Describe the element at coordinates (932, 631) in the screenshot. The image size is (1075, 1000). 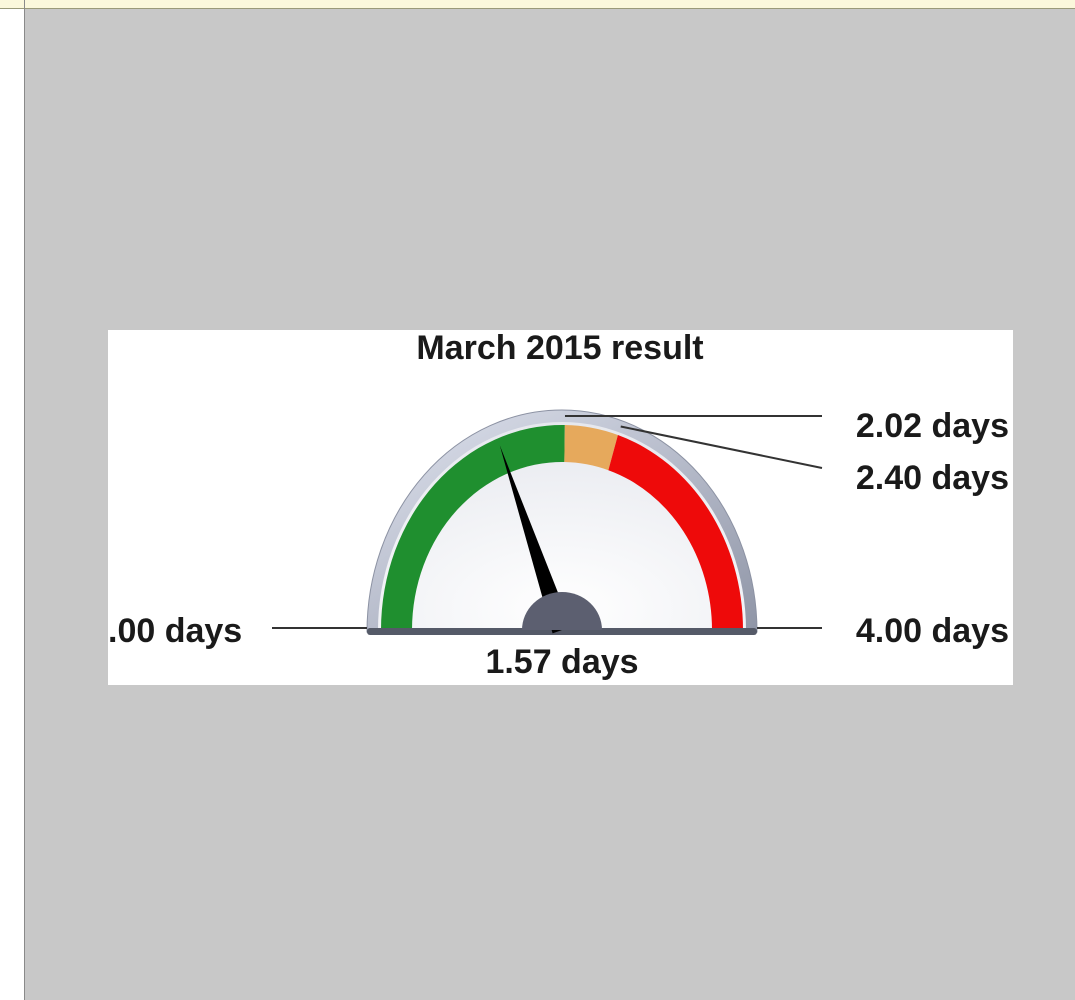
I see `tick-label: 4.00 days` at that location.